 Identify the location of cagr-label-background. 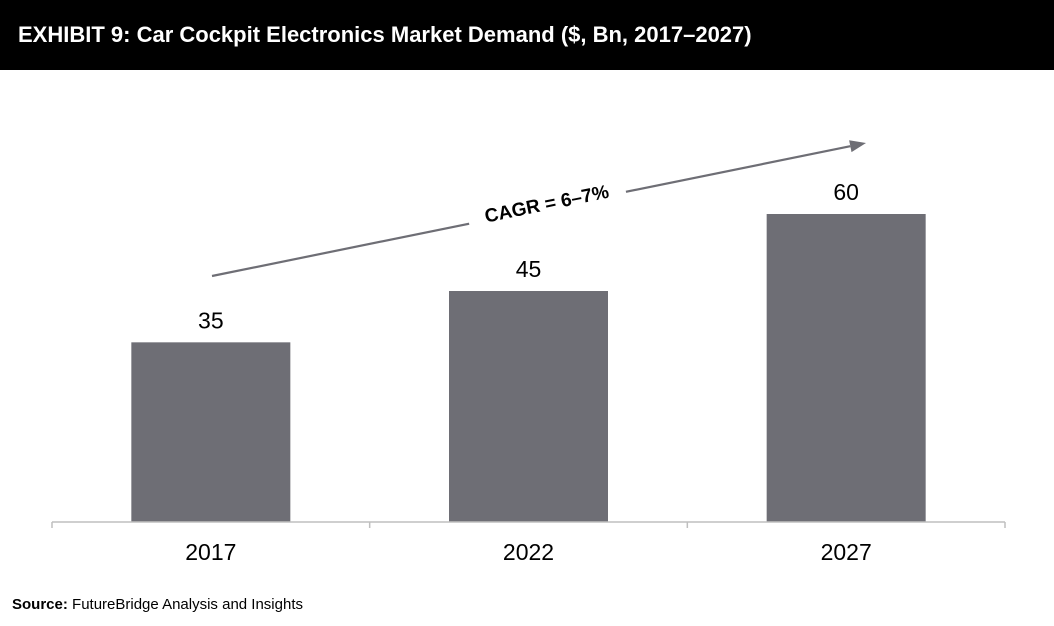
(547, 204).